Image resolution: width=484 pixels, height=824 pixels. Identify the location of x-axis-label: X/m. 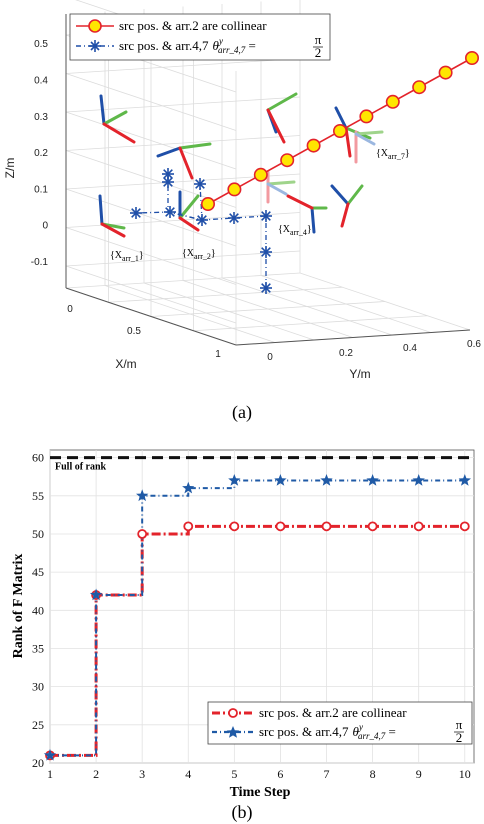
(125, 364).